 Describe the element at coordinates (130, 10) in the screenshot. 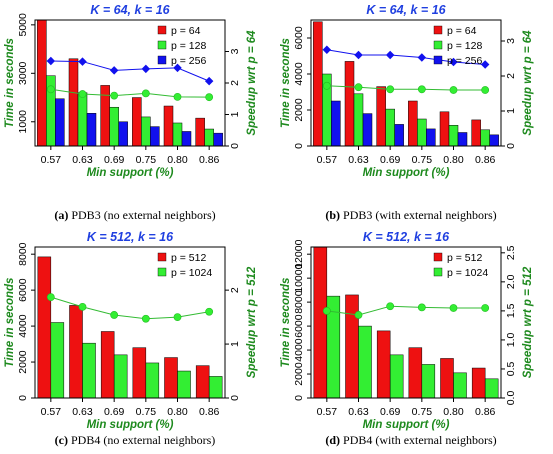

I see `chart-title: K = 64, k = 16` at that location.